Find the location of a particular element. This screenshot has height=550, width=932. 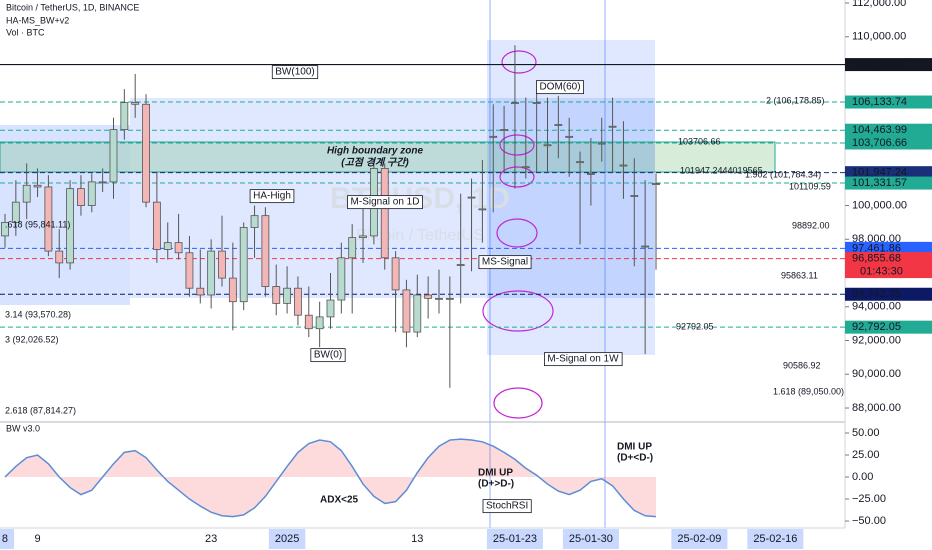

volume-name: Vol · BTC is located at coordinates (25, 32).